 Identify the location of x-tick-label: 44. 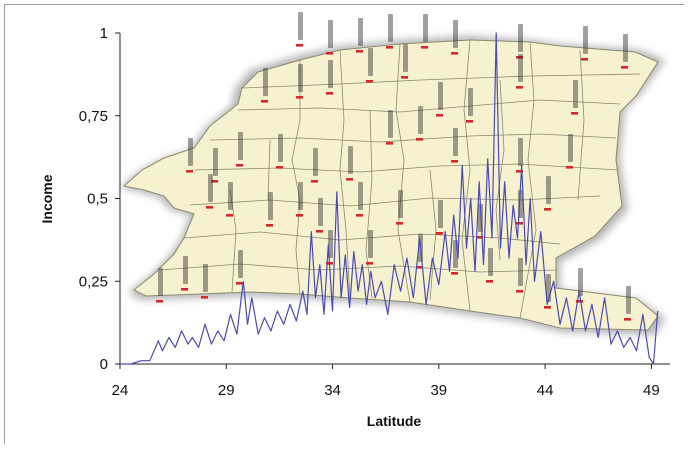
(545, 390).